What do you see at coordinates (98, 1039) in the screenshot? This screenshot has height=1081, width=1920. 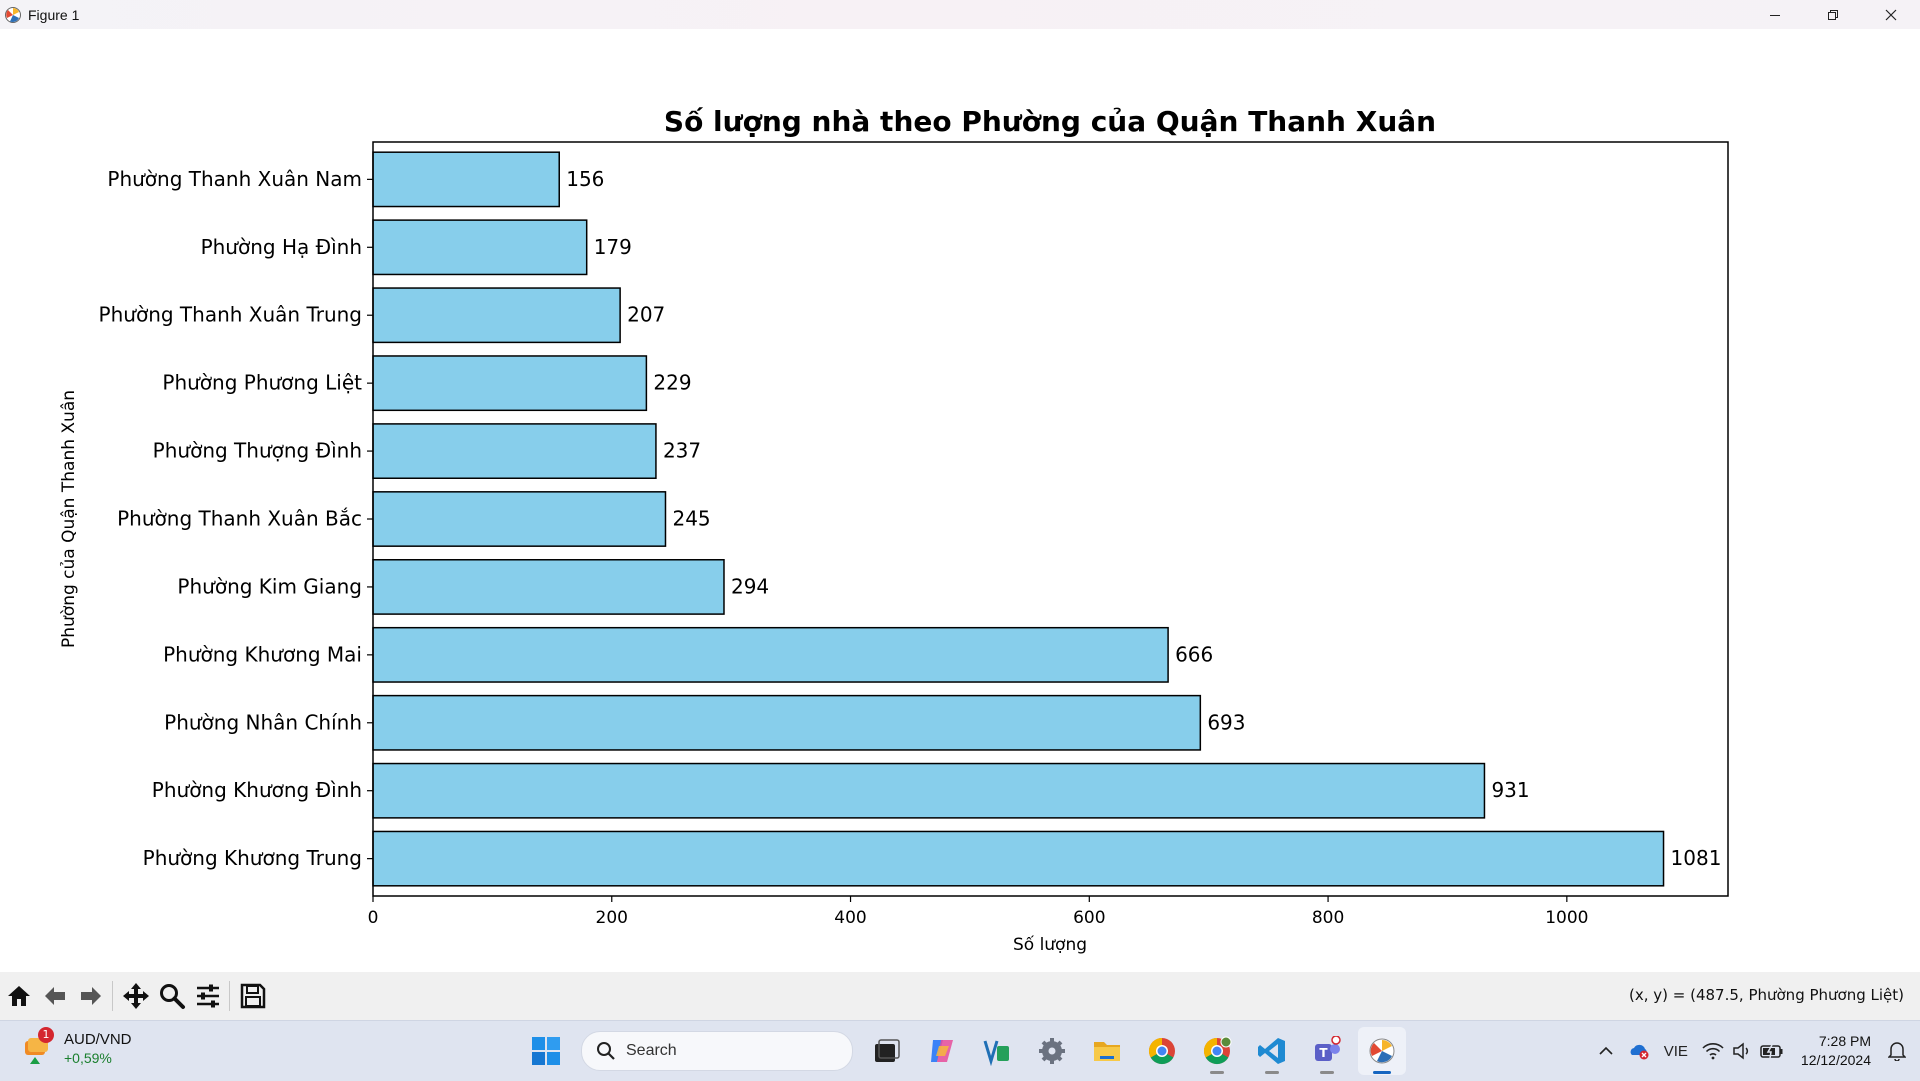 I see `widget-ticker: AUD/VND` at bounding box center [98, 1039].